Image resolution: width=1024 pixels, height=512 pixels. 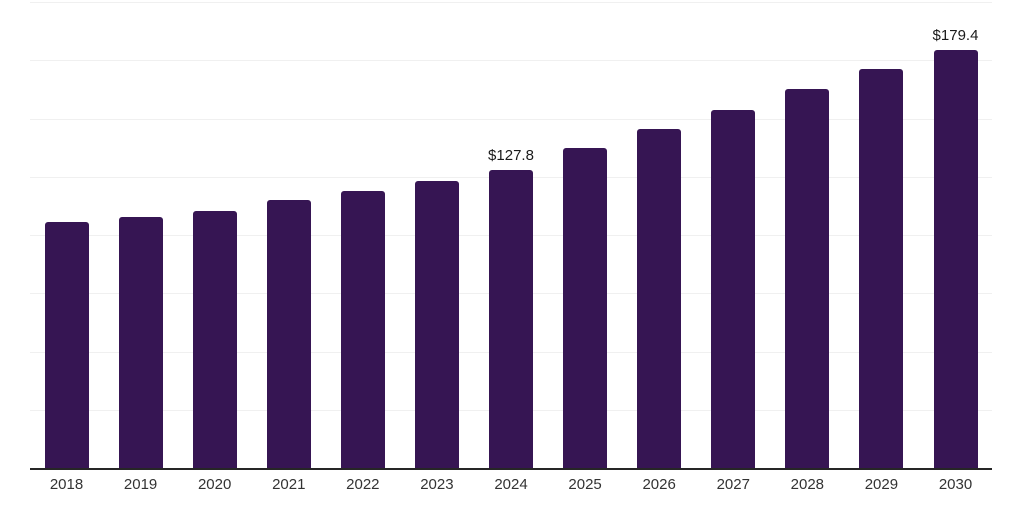 I want to click on x-tick-label-2024: 2024, so click(x=511, y=484).